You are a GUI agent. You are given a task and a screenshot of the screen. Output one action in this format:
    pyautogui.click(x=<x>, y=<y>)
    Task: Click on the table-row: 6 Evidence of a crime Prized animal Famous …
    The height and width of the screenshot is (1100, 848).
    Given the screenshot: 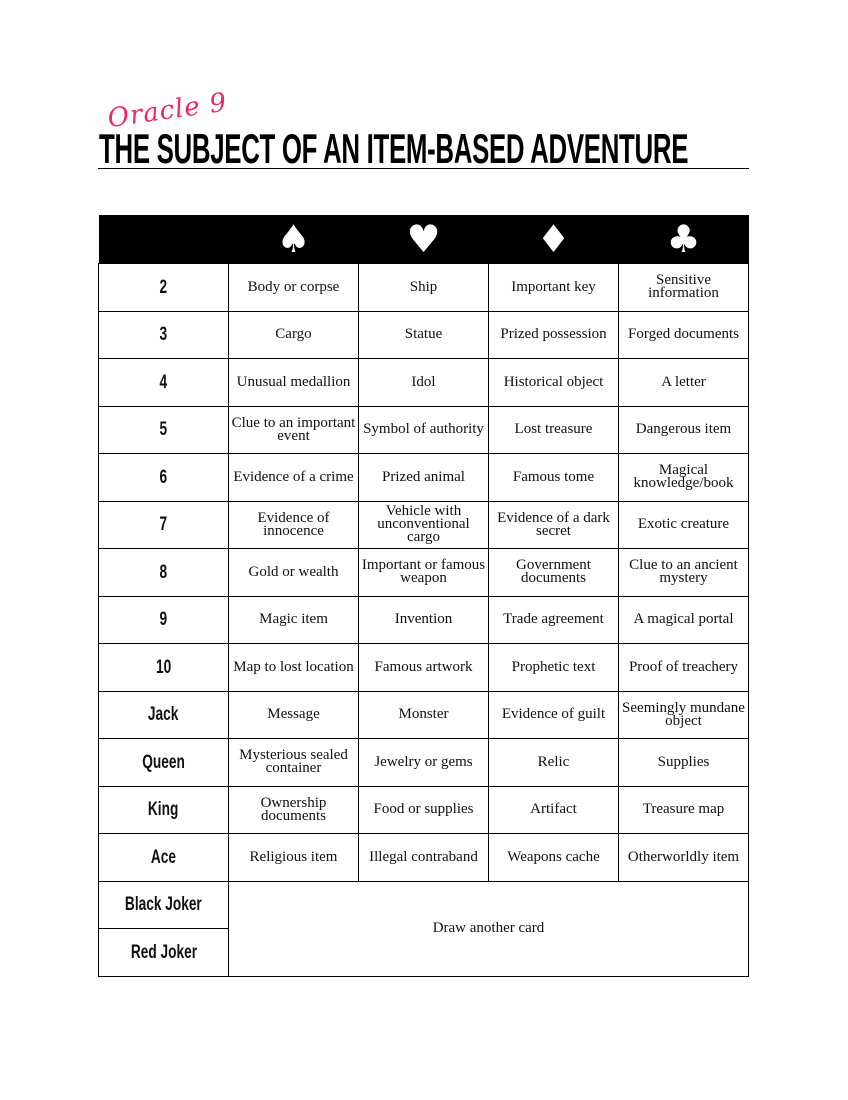 What is the action you would take?
    pyautogui.click(x=423, y=477)
    